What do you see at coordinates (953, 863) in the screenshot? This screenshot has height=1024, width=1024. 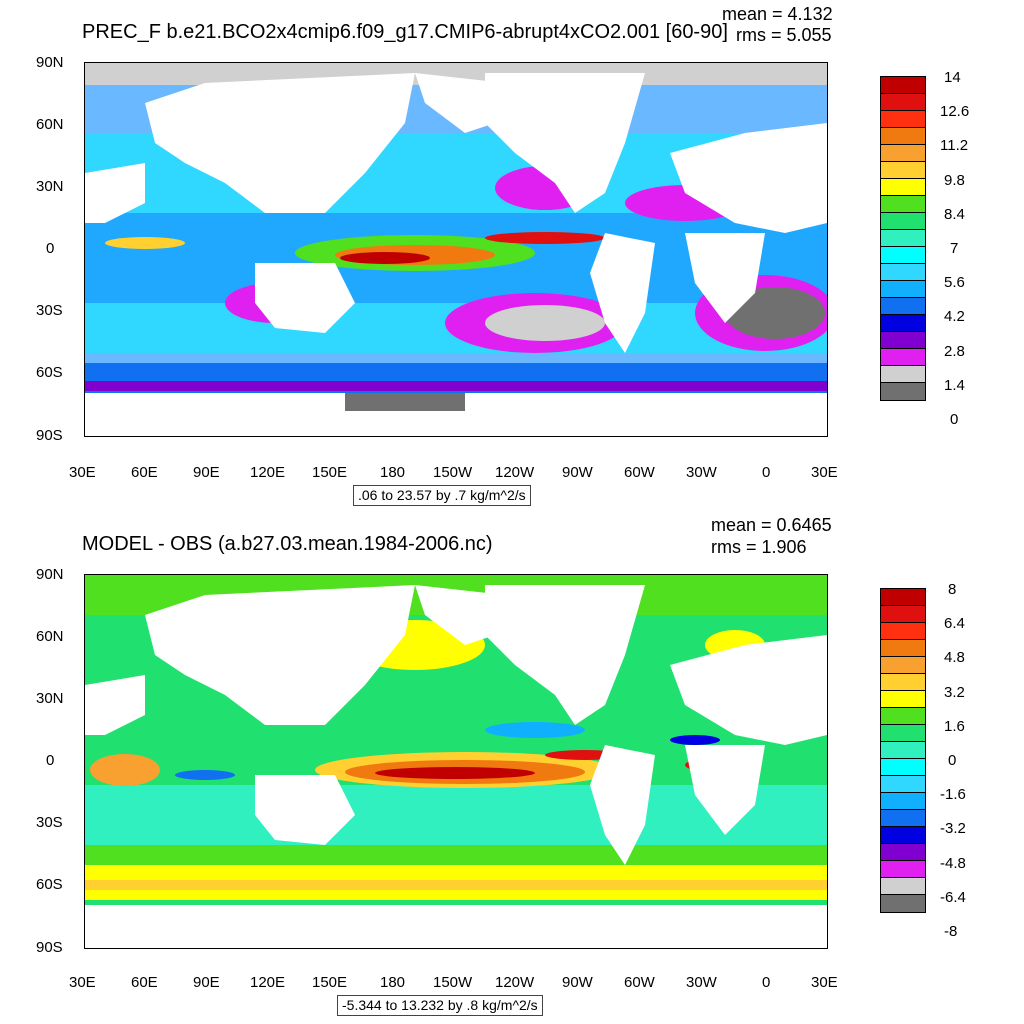 I see `colorbar-label: -4.8` at bounding box center [953, 863].